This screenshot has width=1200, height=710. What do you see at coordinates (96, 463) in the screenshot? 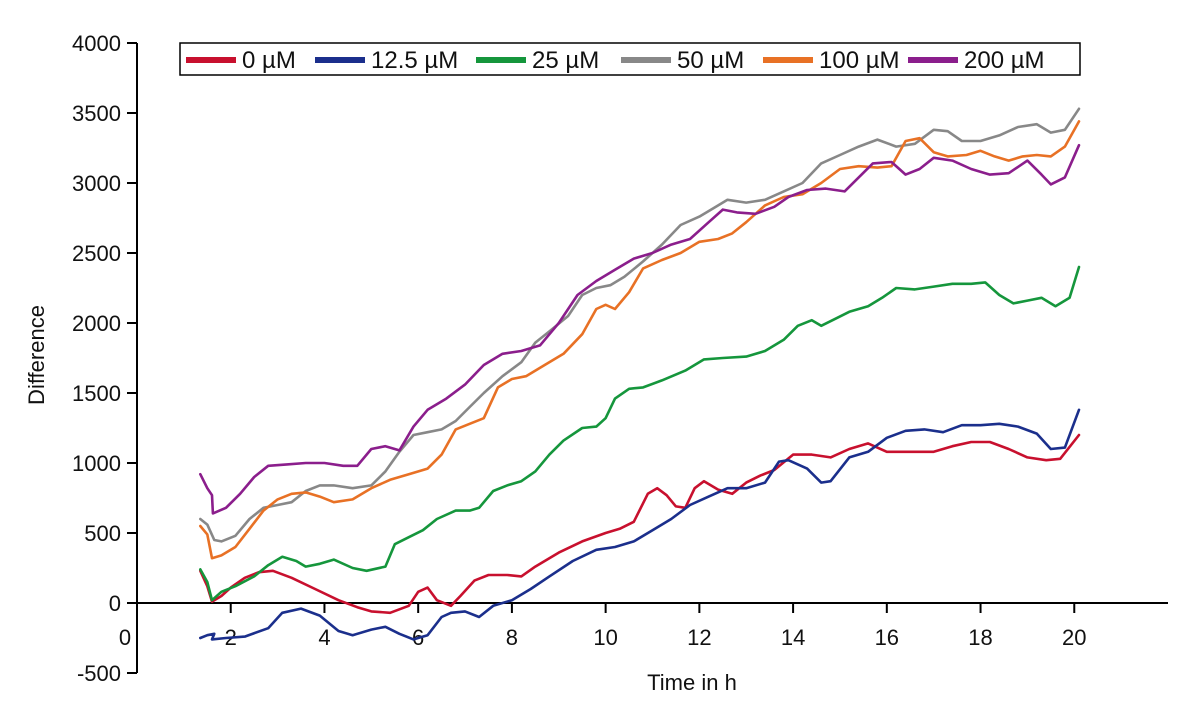
I see `y-tick-label: 1000` at bounding box center [96, 463].